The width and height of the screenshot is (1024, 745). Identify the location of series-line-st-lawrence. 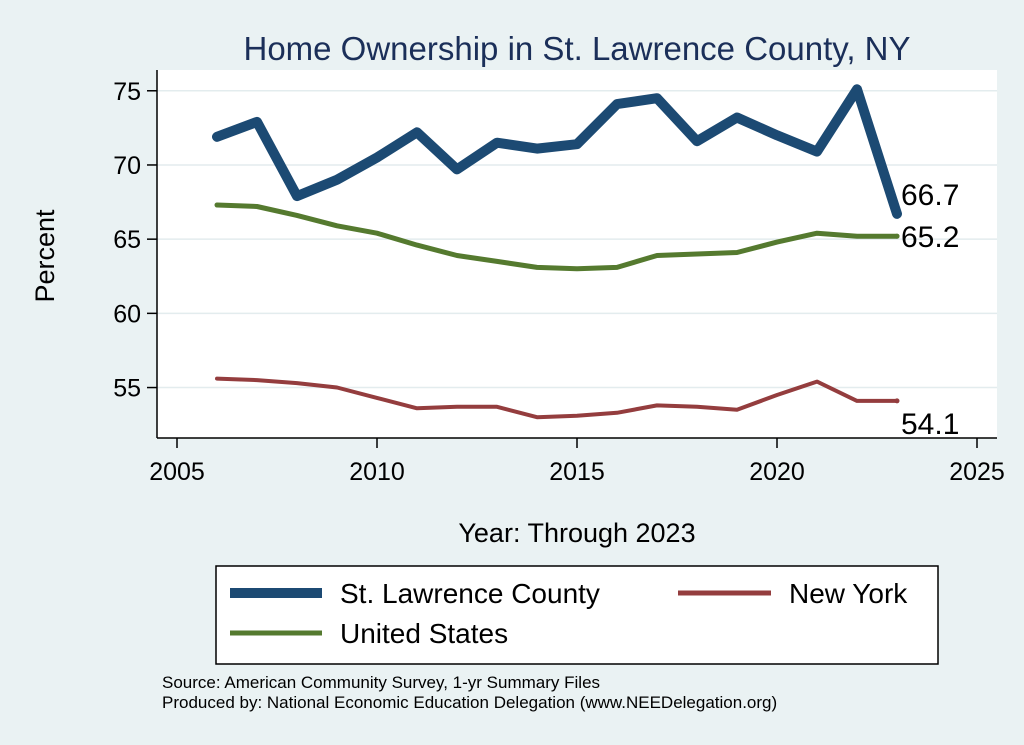
(557, 151).